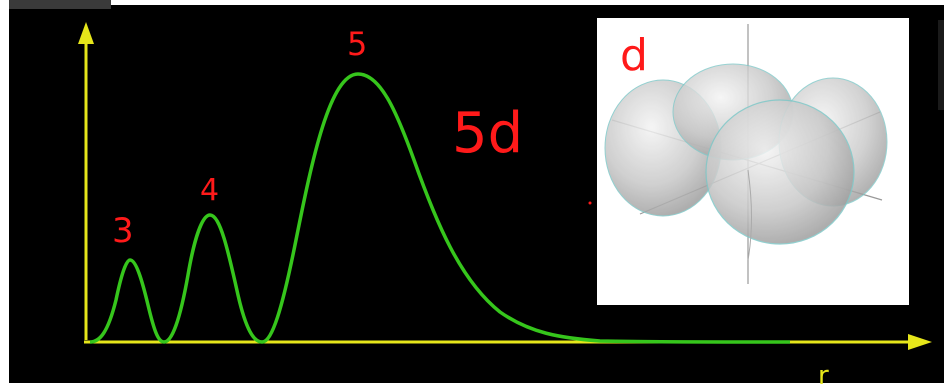 This screenshot has width=949, height=386. Describe the element at coordinates (60, 4) in the screenshot. I see `window-top-strip` at that location.